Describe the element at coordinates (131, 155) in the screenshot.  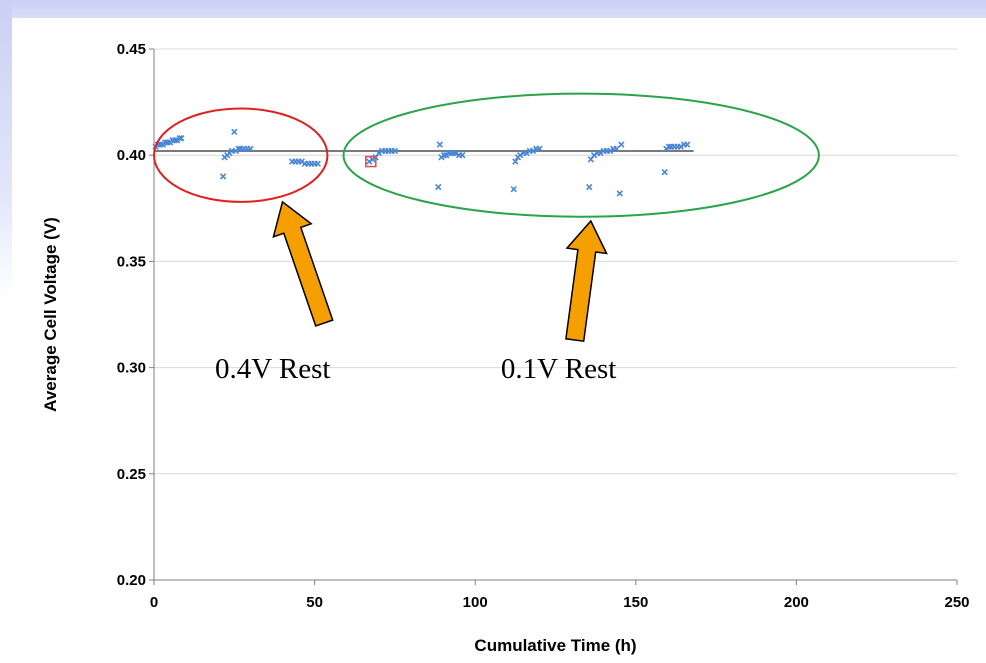
I see `y-tick-label: 0.40` at that location.